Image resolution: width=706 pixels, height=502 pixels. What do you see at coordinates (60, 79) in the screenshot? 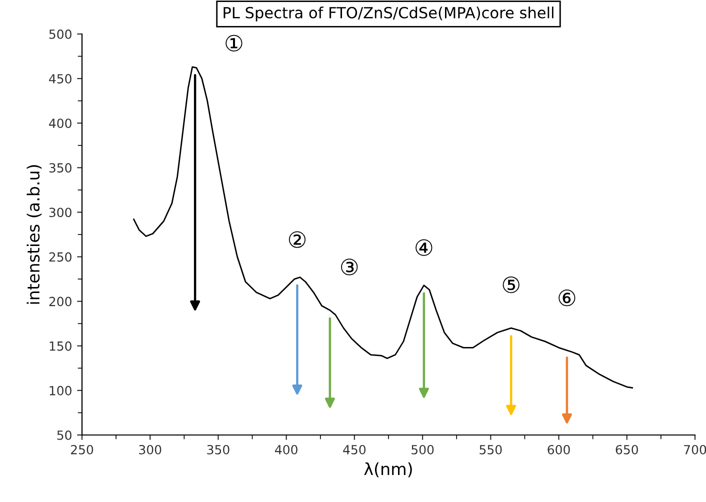
I see `y-tick-label: 450` at bounding box center [60, 79].